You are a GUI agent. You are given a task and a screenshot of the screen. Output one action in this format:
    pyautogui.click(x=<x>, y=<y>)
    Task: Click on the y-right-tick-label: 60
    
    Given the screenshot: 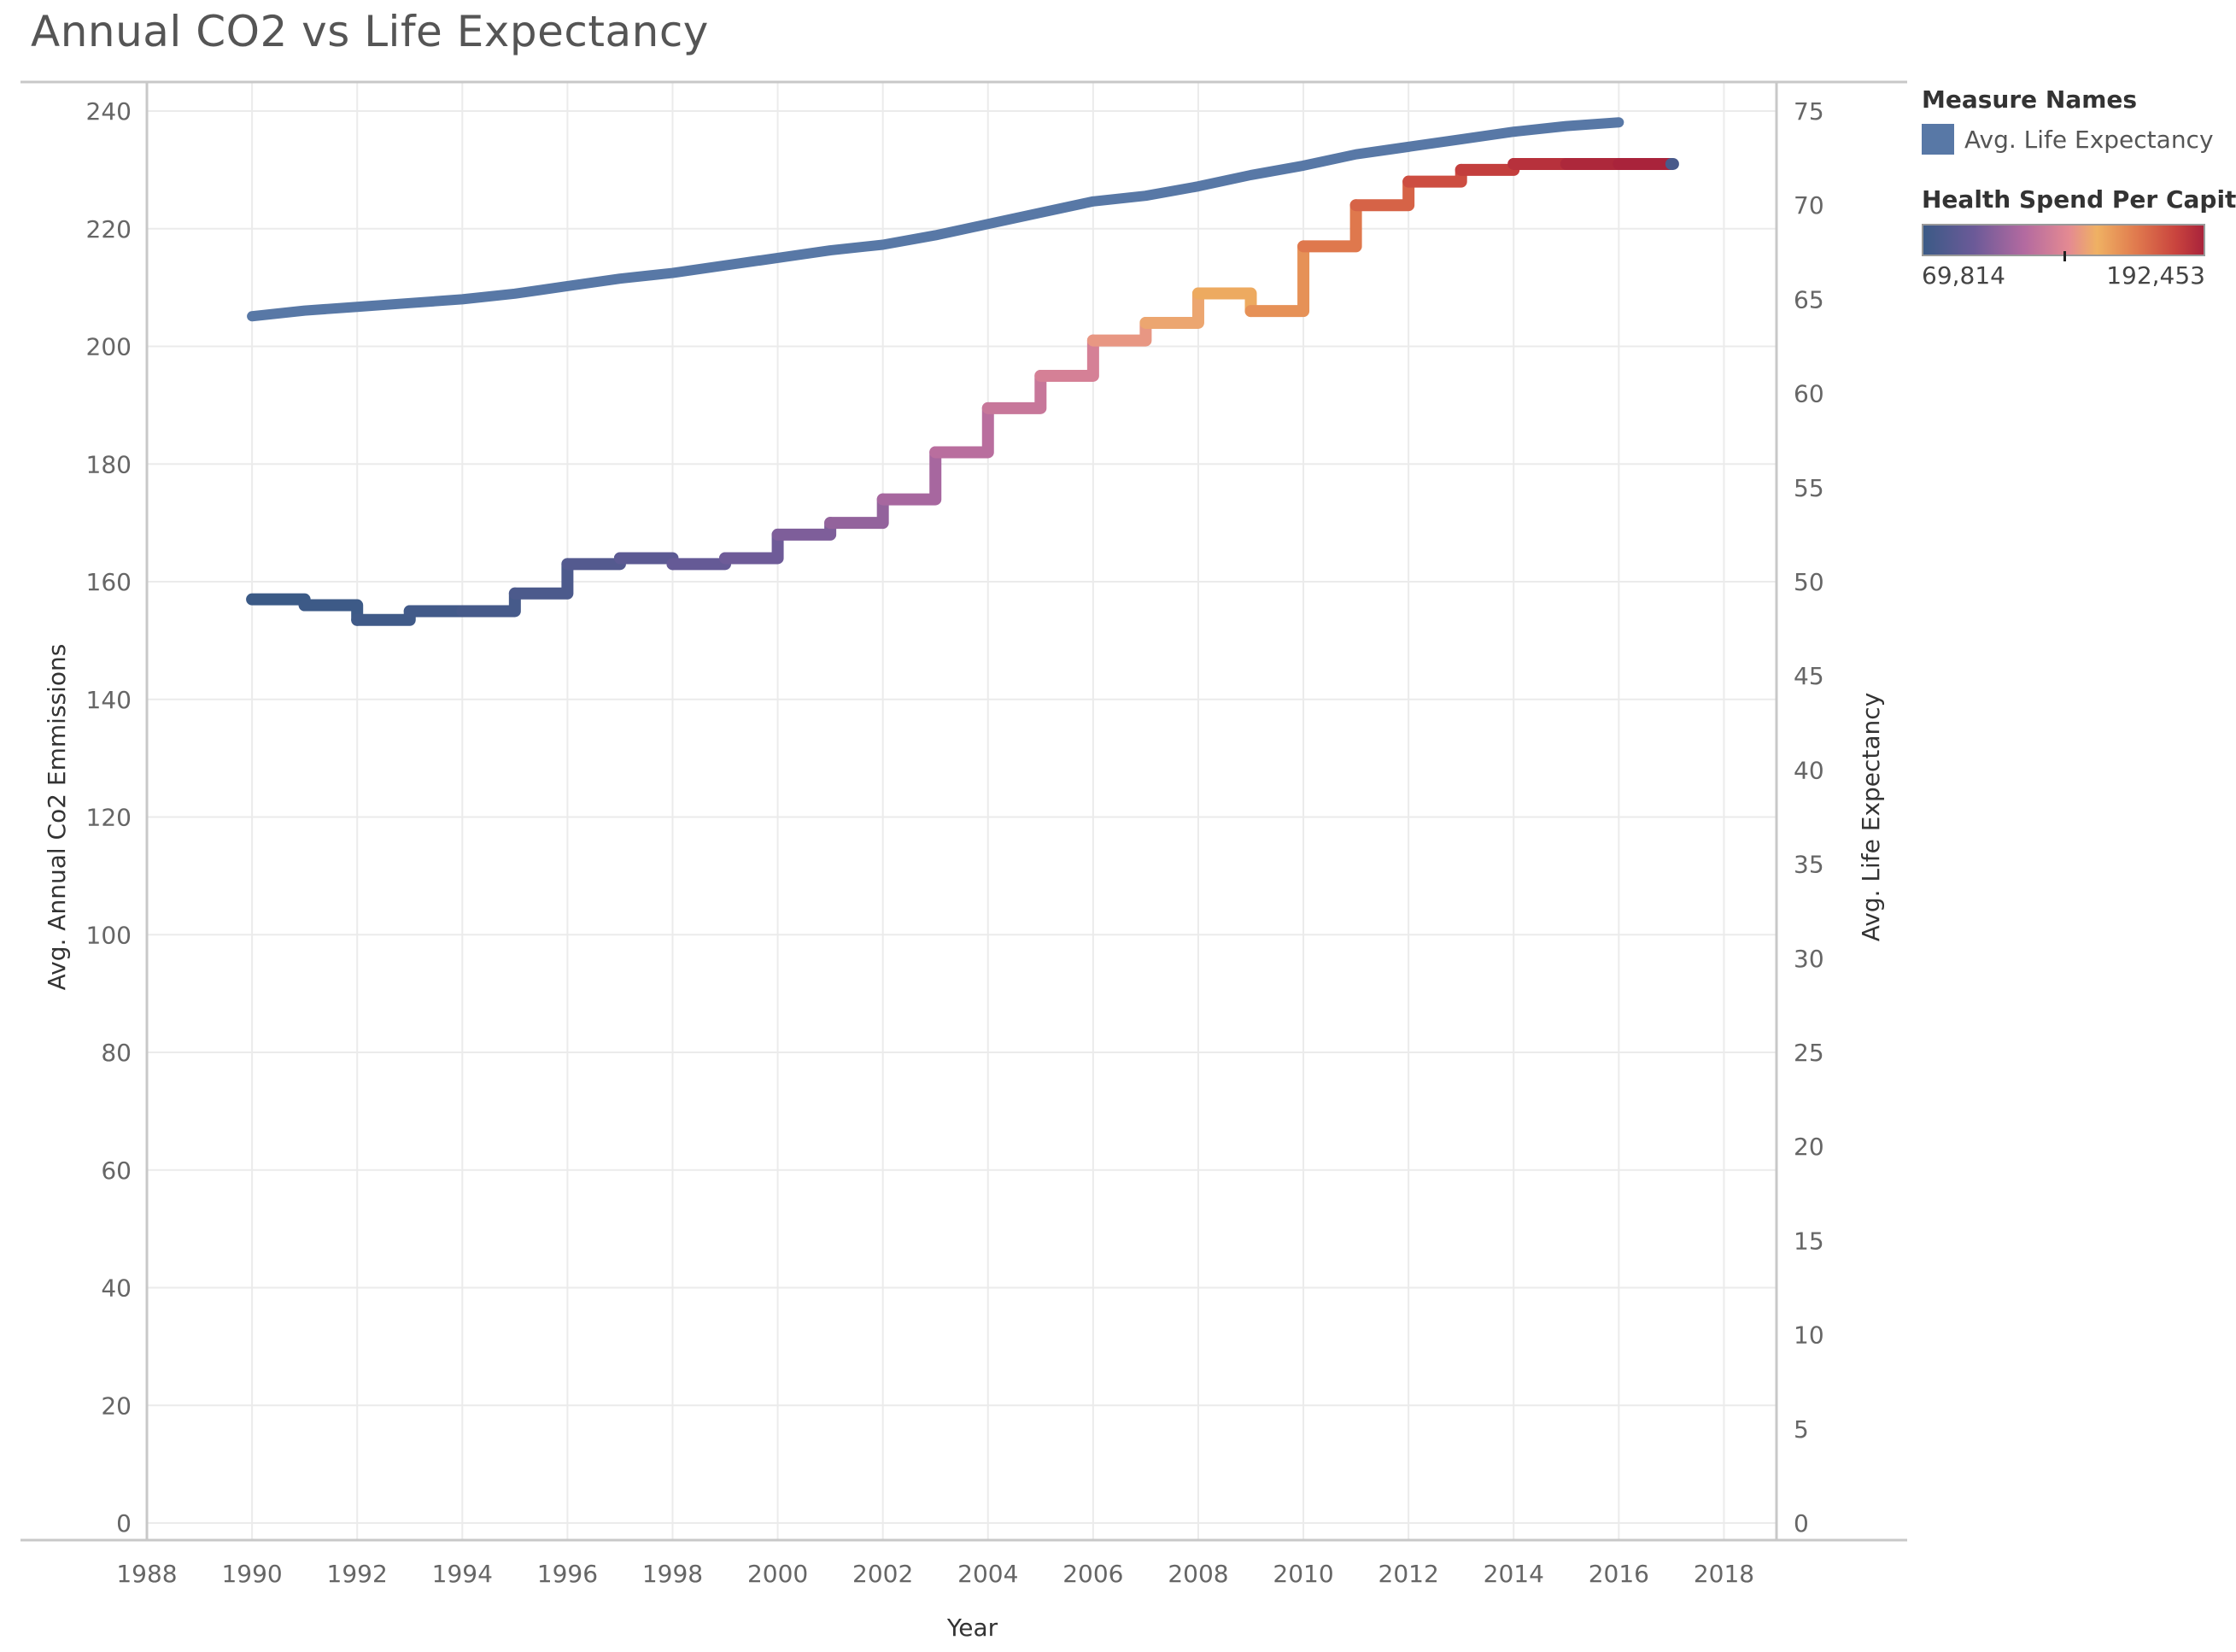 What is the action you would take?
    pyautogui.click(x=1809, y=394)
    